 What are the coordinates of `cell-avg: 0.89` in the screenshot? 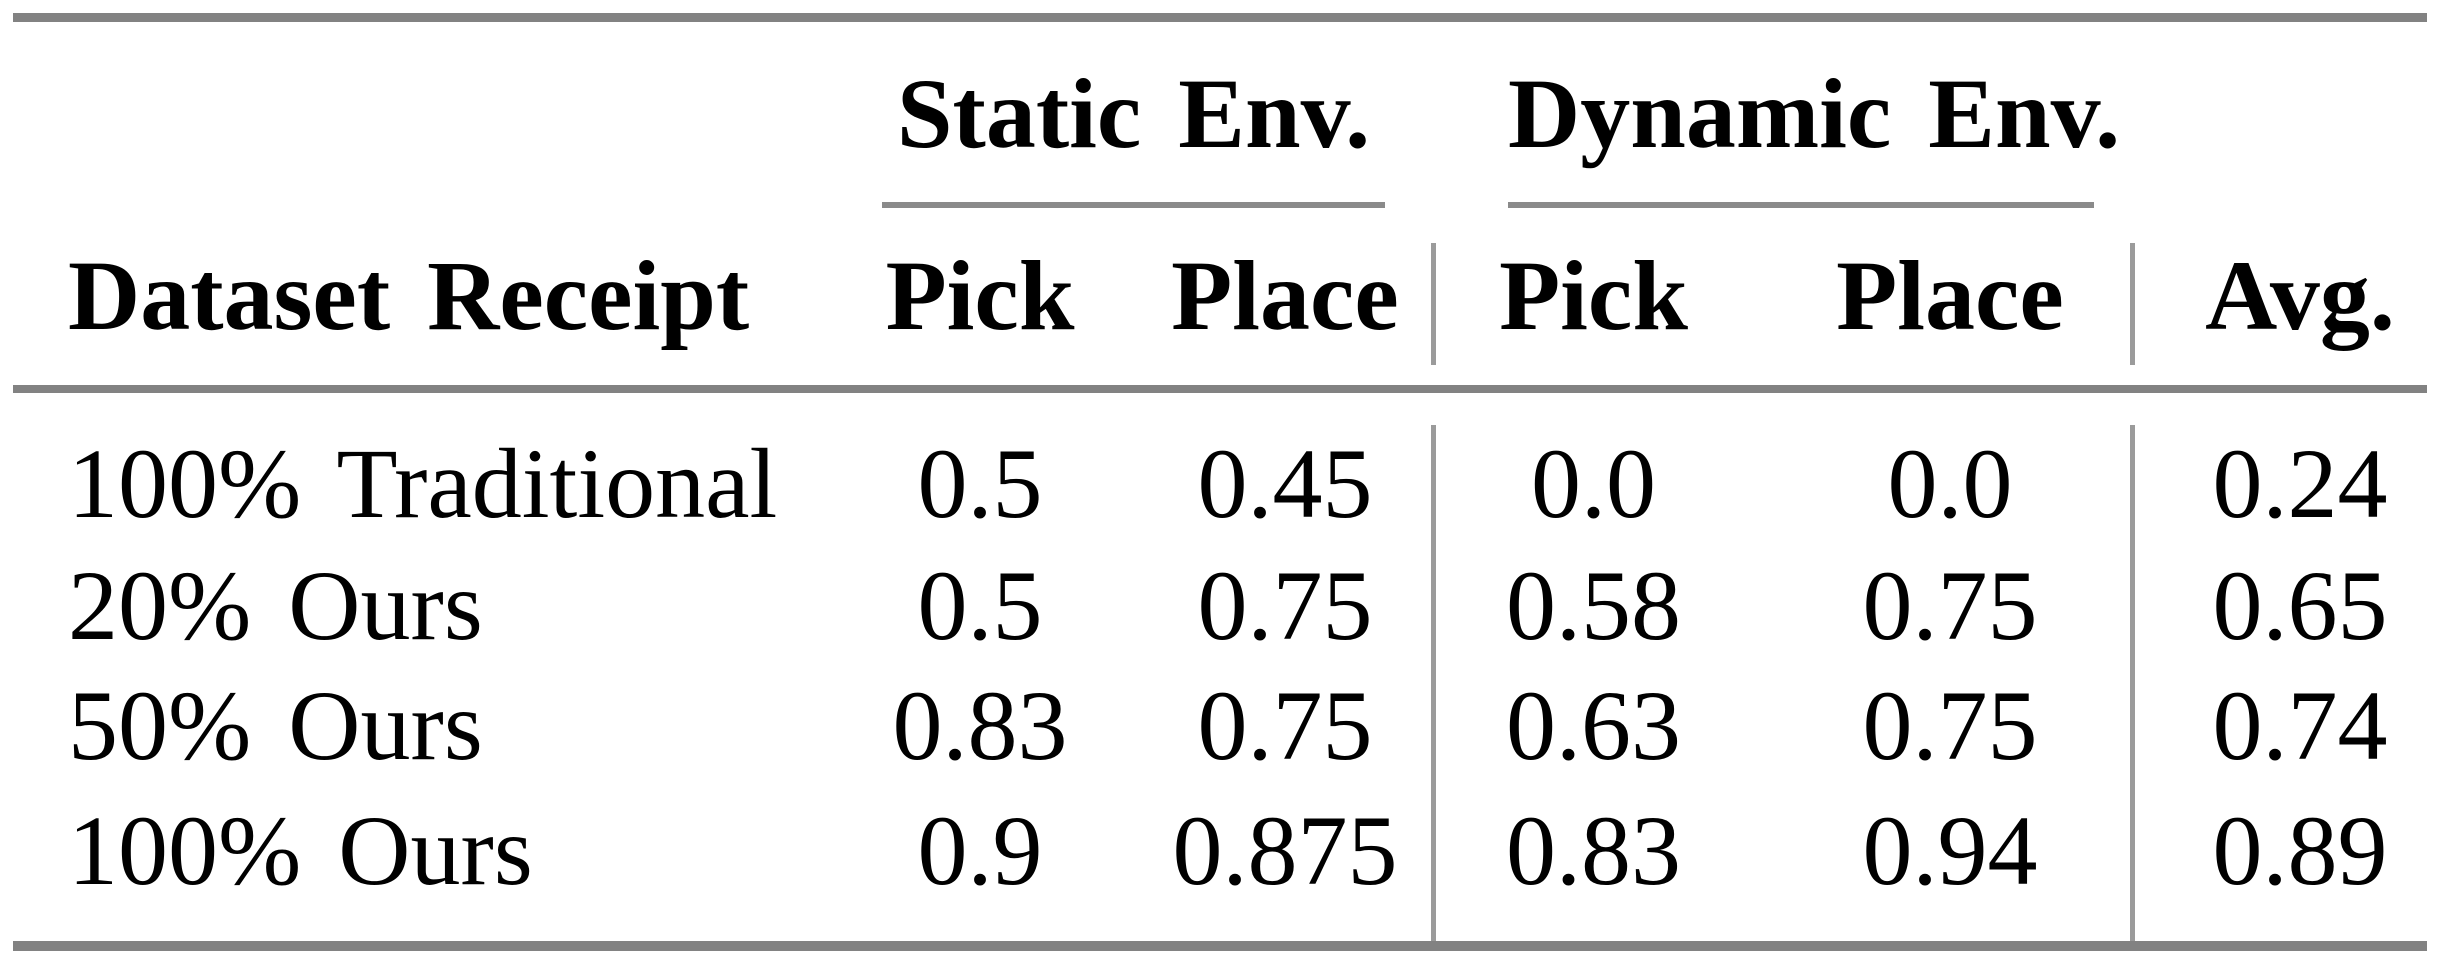 It's located at (2300, 850).